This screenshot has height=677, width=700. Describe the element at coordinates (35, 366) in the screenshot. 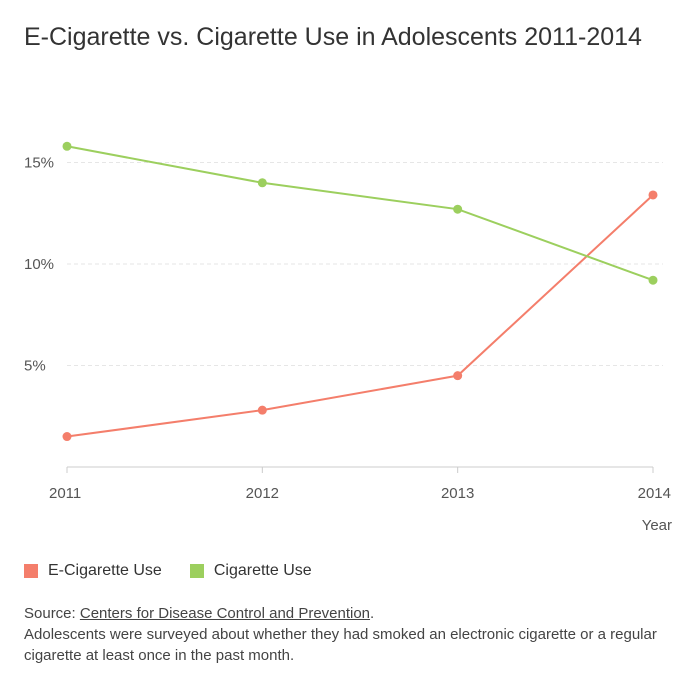

I see `y-tick-label: 5%` at that location.